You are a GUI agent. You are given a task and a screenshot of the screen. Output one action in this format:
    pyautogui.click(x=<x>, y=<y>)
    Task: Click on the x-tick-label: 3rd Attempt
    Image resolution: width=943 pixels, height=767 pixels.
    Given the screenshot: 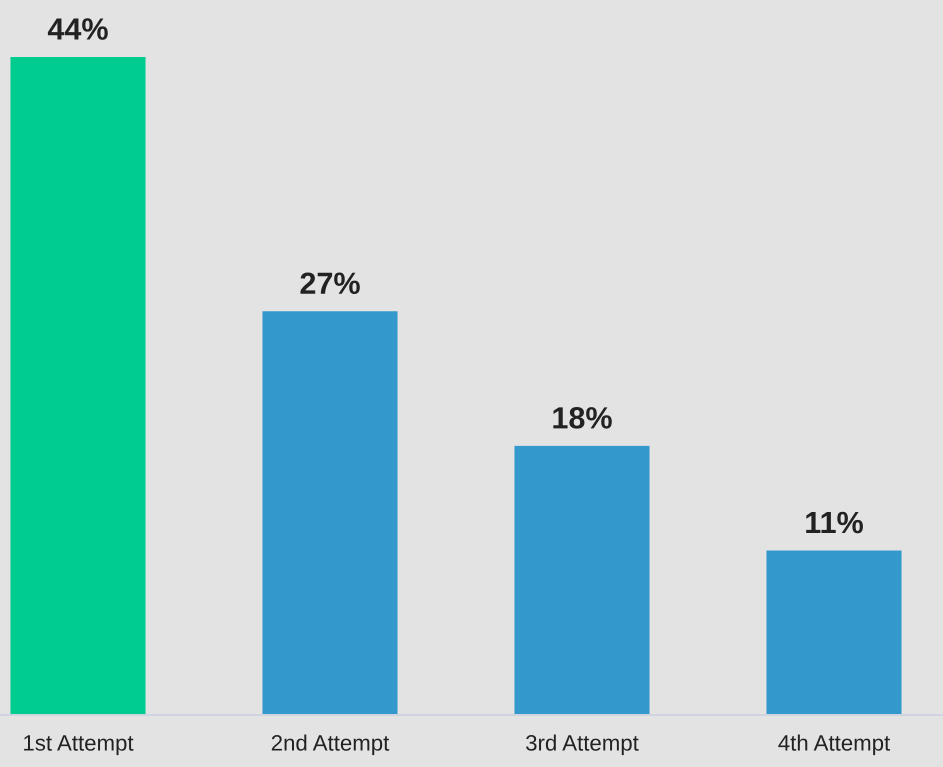 What is the action you would take?
    pyautogui.click(x=582, y=745)
    